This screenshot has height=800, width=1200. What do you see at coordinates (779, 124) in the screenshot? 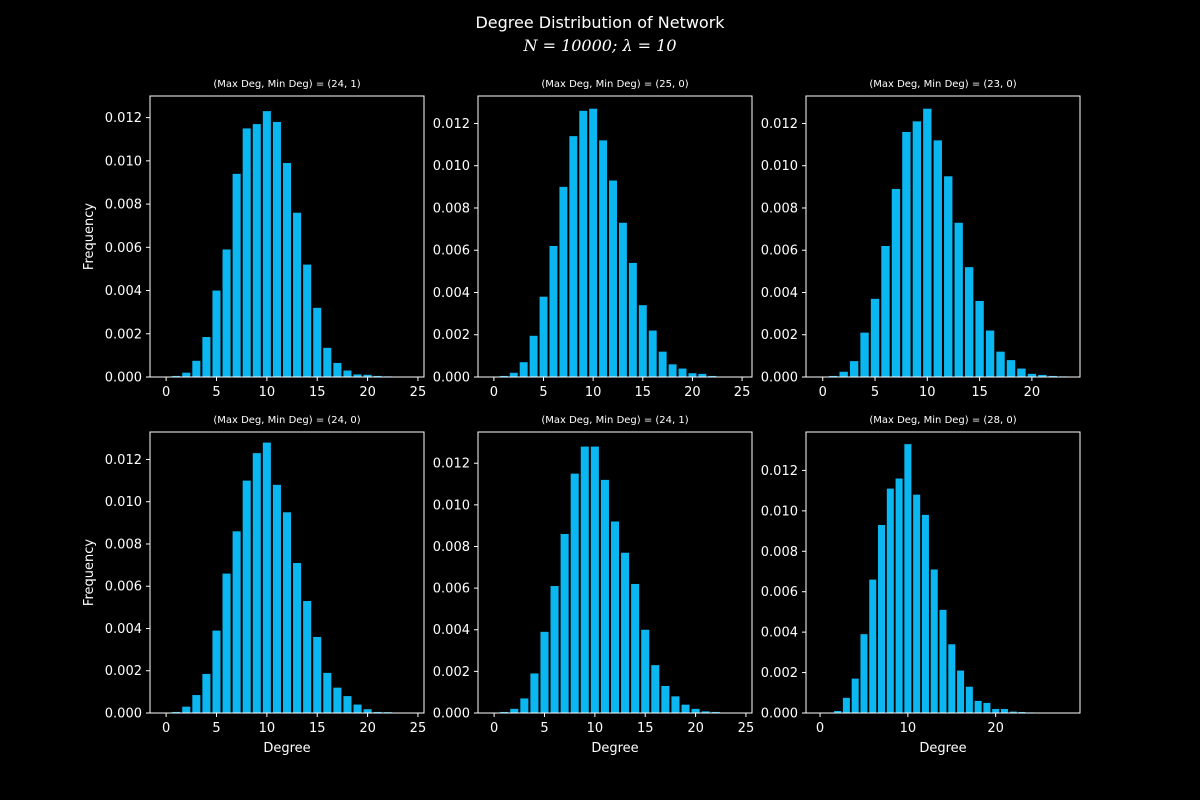
I see `y-tick-label: 0.012` at bounding box center [779, 124].